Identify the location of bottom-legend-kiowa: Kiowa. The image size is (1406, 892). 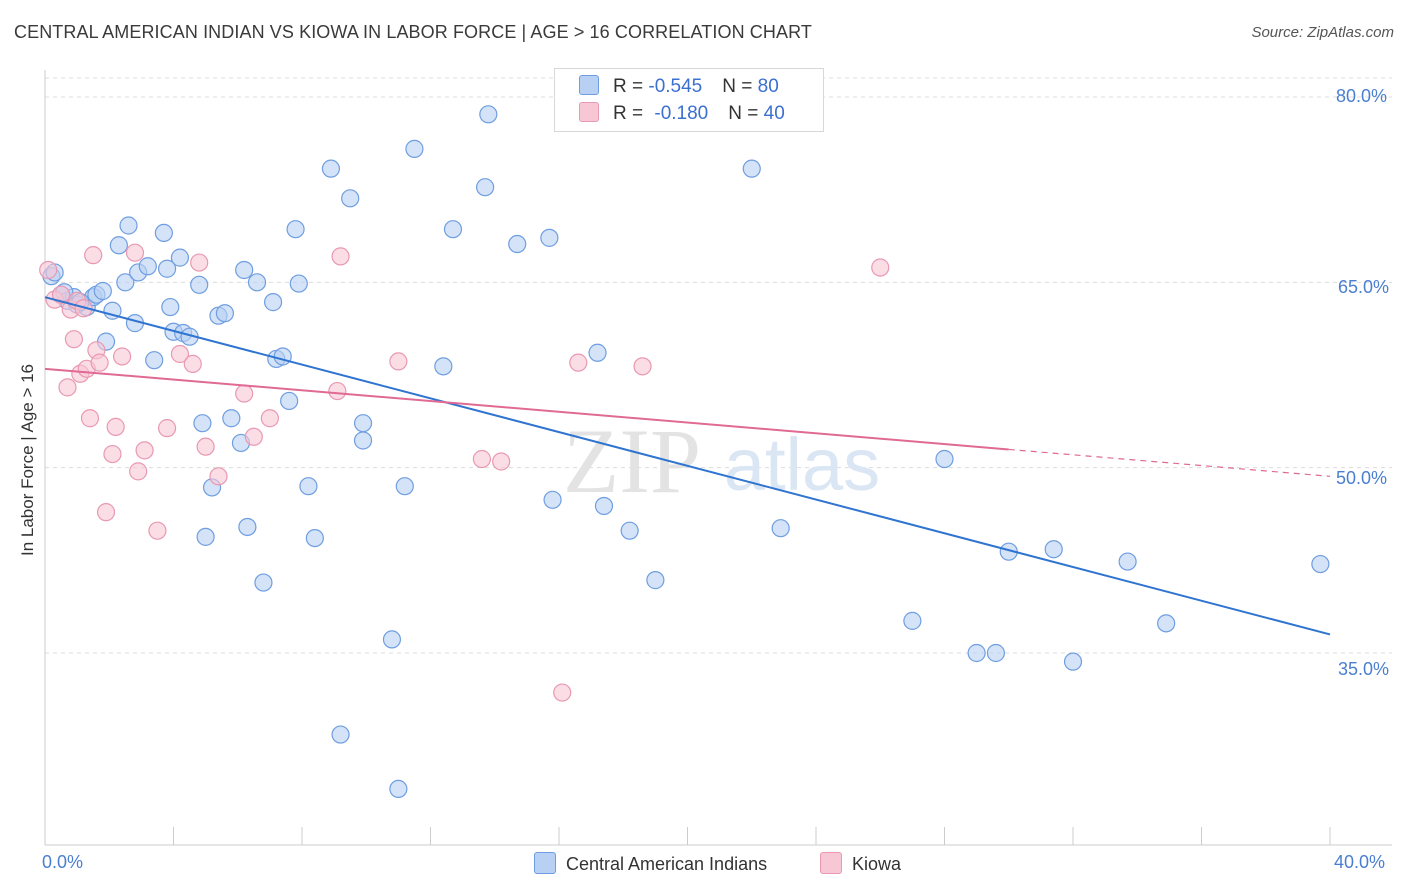
(860, 863).